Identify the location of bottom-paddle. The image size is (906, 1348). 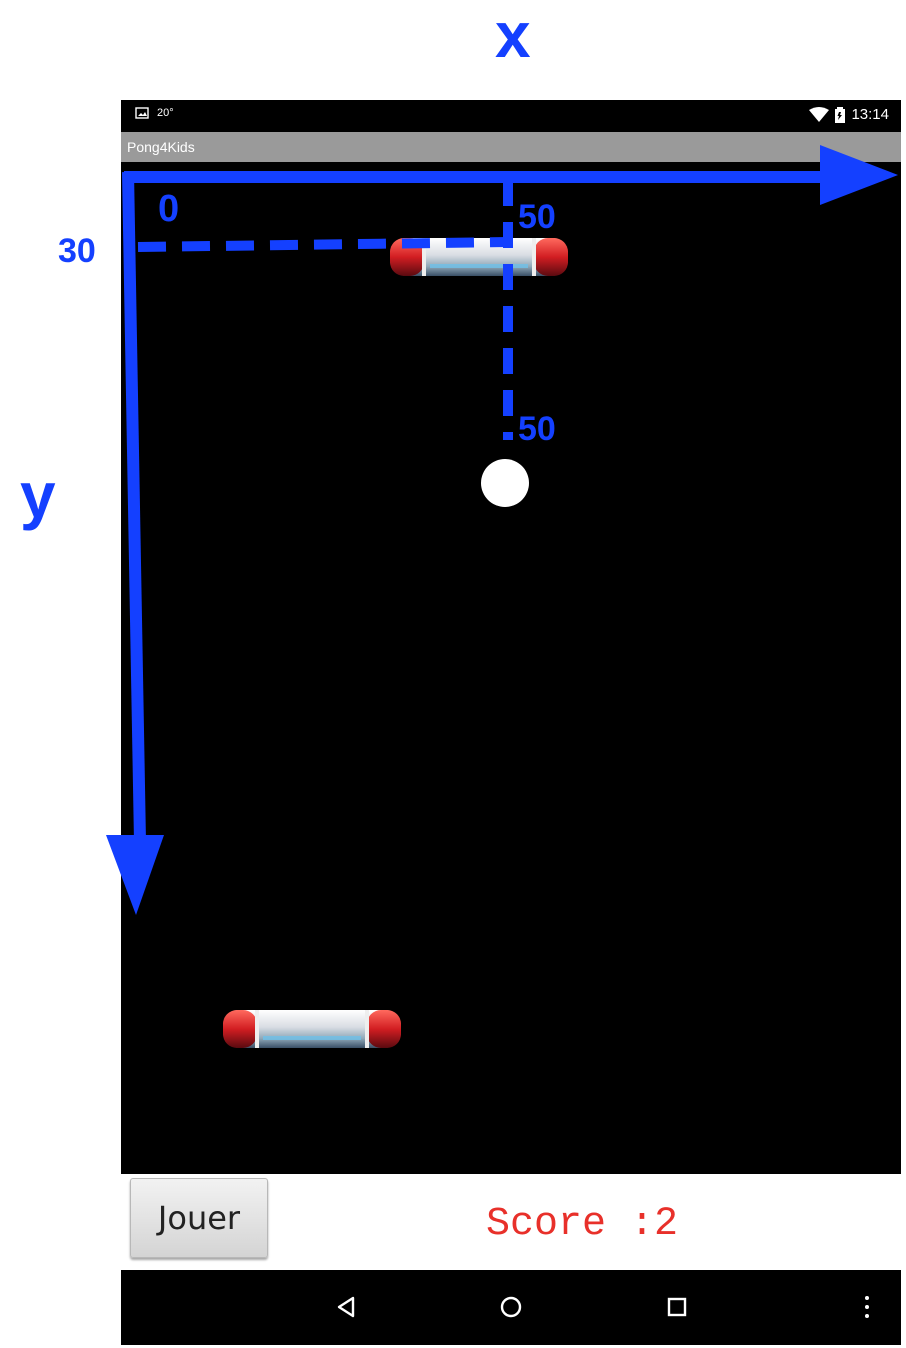
(312, 1029).